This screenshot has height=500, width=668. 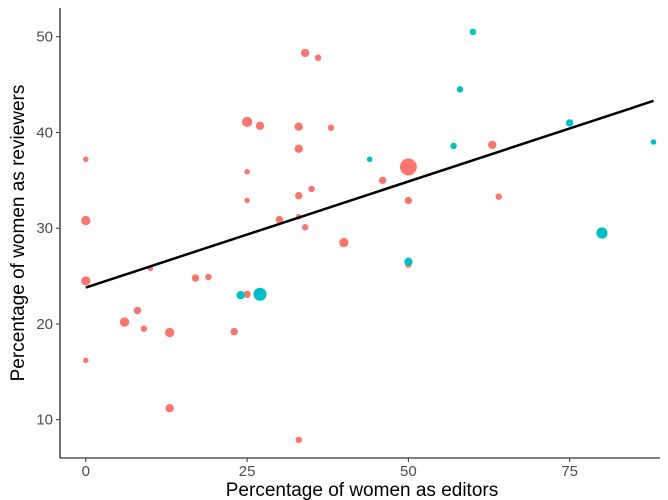 I want to click on y-tick-label: 20, so click(x=44, y=324).